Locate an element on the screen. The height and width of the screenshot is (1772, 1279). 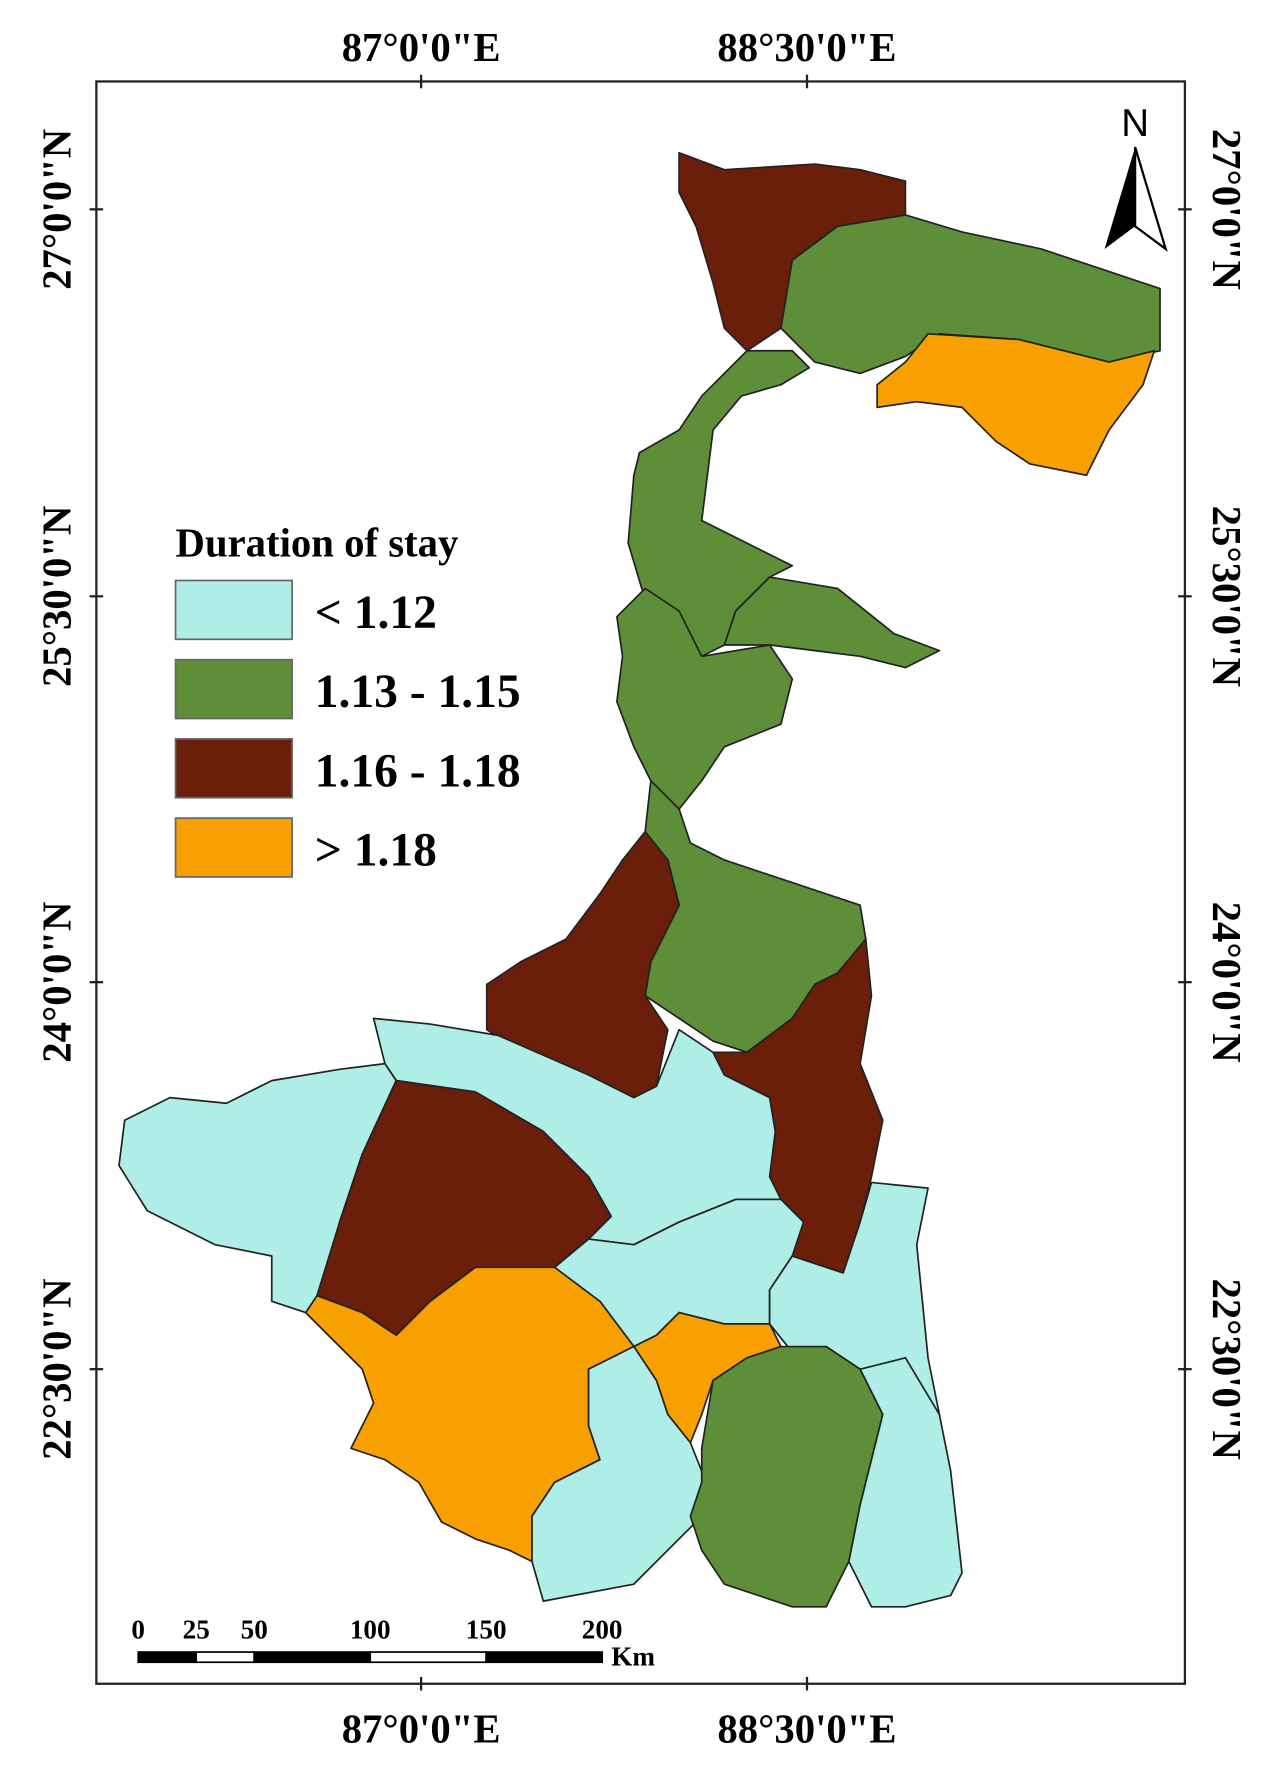
scale-label: 100 is located at coordinates (370, 1629).